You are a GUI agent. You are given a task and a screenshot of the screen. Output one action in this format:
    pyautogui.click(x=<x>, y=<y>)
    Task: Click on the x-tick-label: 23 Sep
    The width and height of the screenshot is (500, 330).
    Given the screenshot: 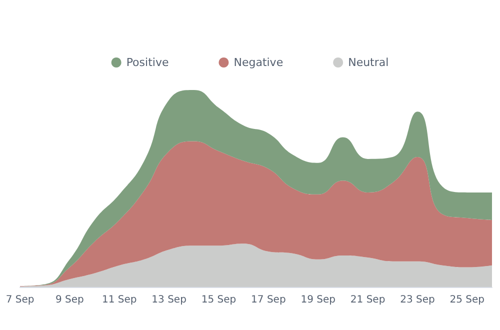 What is the action you would take?
    pyautogui.click(x=417, y=300)
    